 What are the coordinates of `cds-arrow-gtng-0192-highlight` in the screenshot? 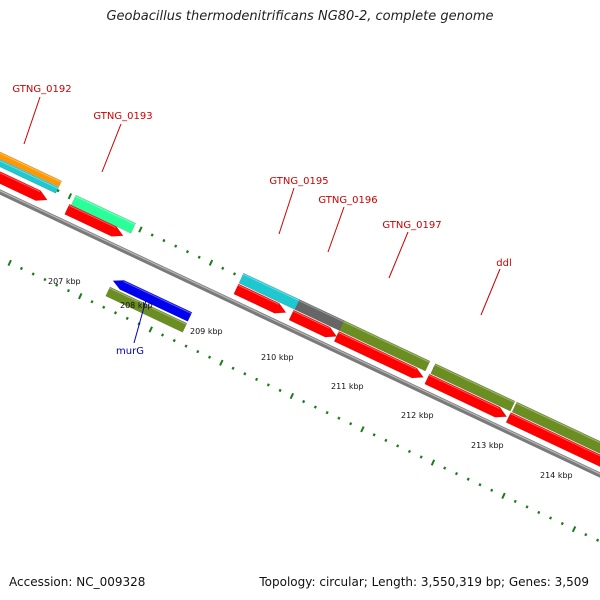 It's located at (20, 182).